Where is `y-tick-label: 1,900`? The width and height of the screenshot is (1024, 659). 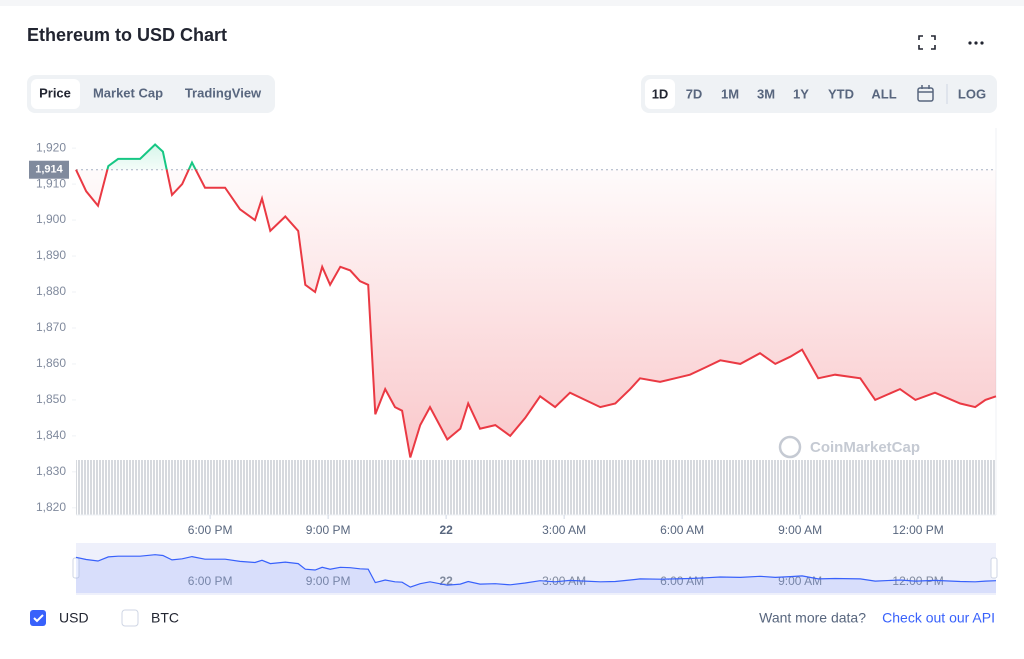 y-tick-label: 1,900 is located at coordinates (51, 219).